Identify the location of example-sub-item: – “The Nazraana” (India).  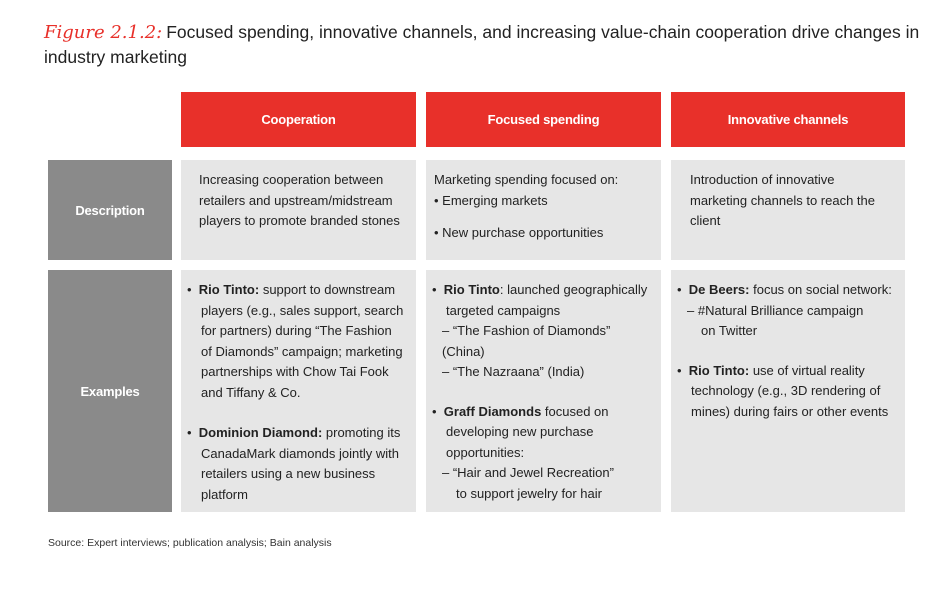
(513, 371).